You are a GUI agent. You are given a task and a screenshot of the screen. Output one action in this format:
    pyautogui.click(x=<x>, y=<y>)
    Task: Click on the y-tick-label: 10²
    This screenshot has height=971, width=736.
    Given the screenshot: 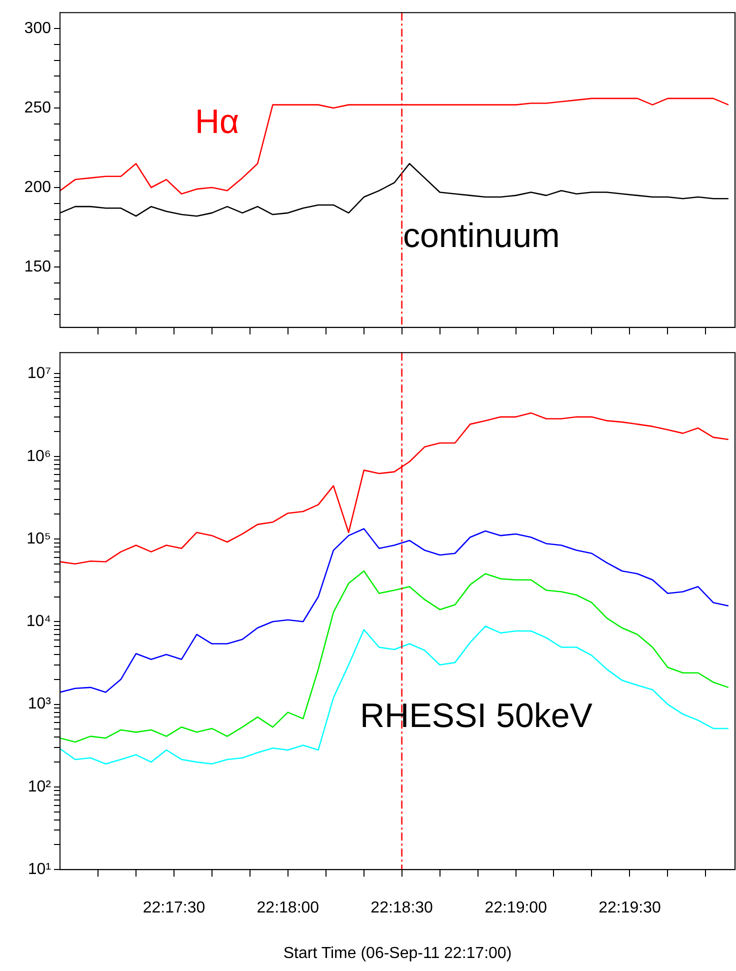 What is the action you would take?
    pyautogui.click(x=40, y=787)
    